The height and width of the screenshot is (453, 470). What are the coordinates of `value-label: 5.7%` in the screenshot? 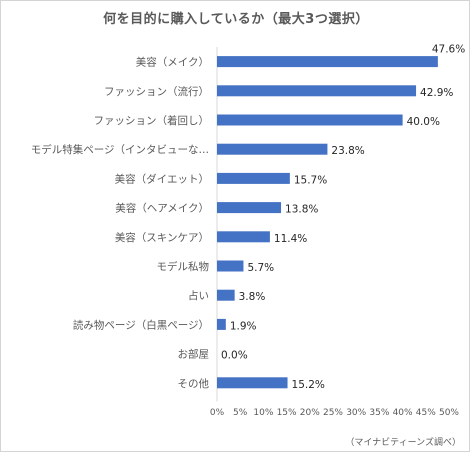 It's located at (260, 268).